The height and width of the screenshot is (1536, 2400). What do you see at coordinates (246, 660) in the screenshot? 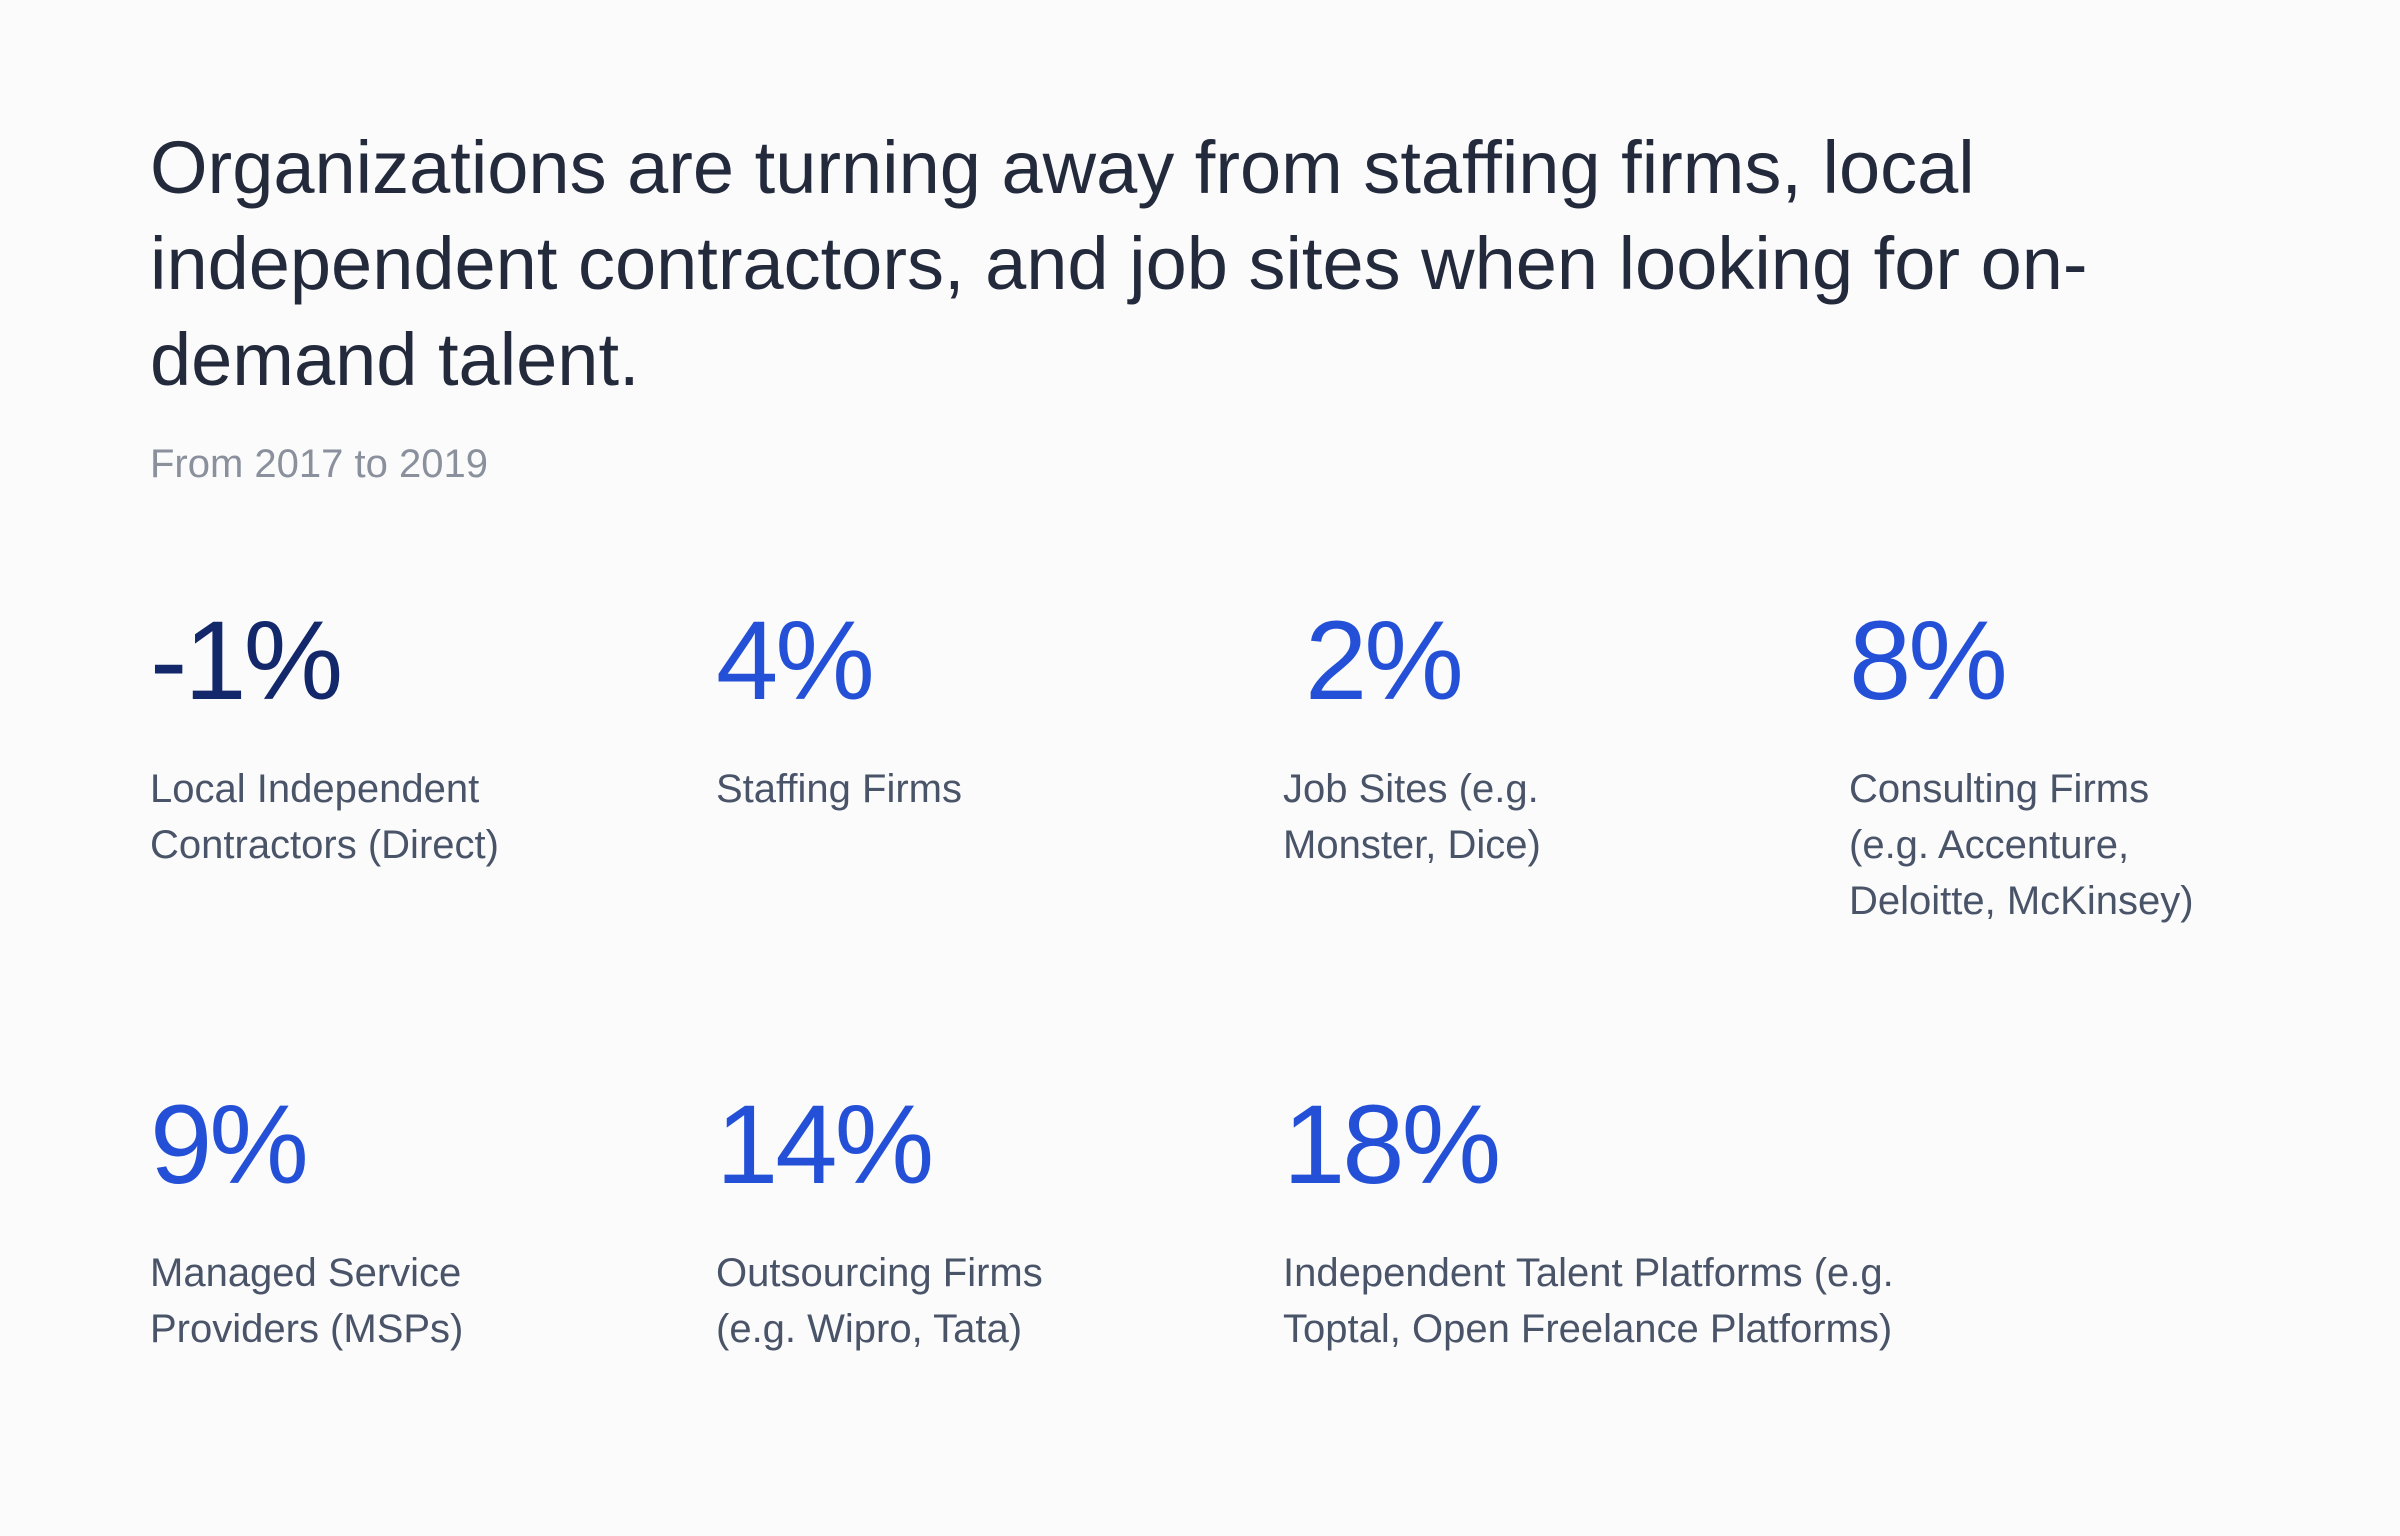
I see `stat-value: -1%` at bounding box center [246, 660].